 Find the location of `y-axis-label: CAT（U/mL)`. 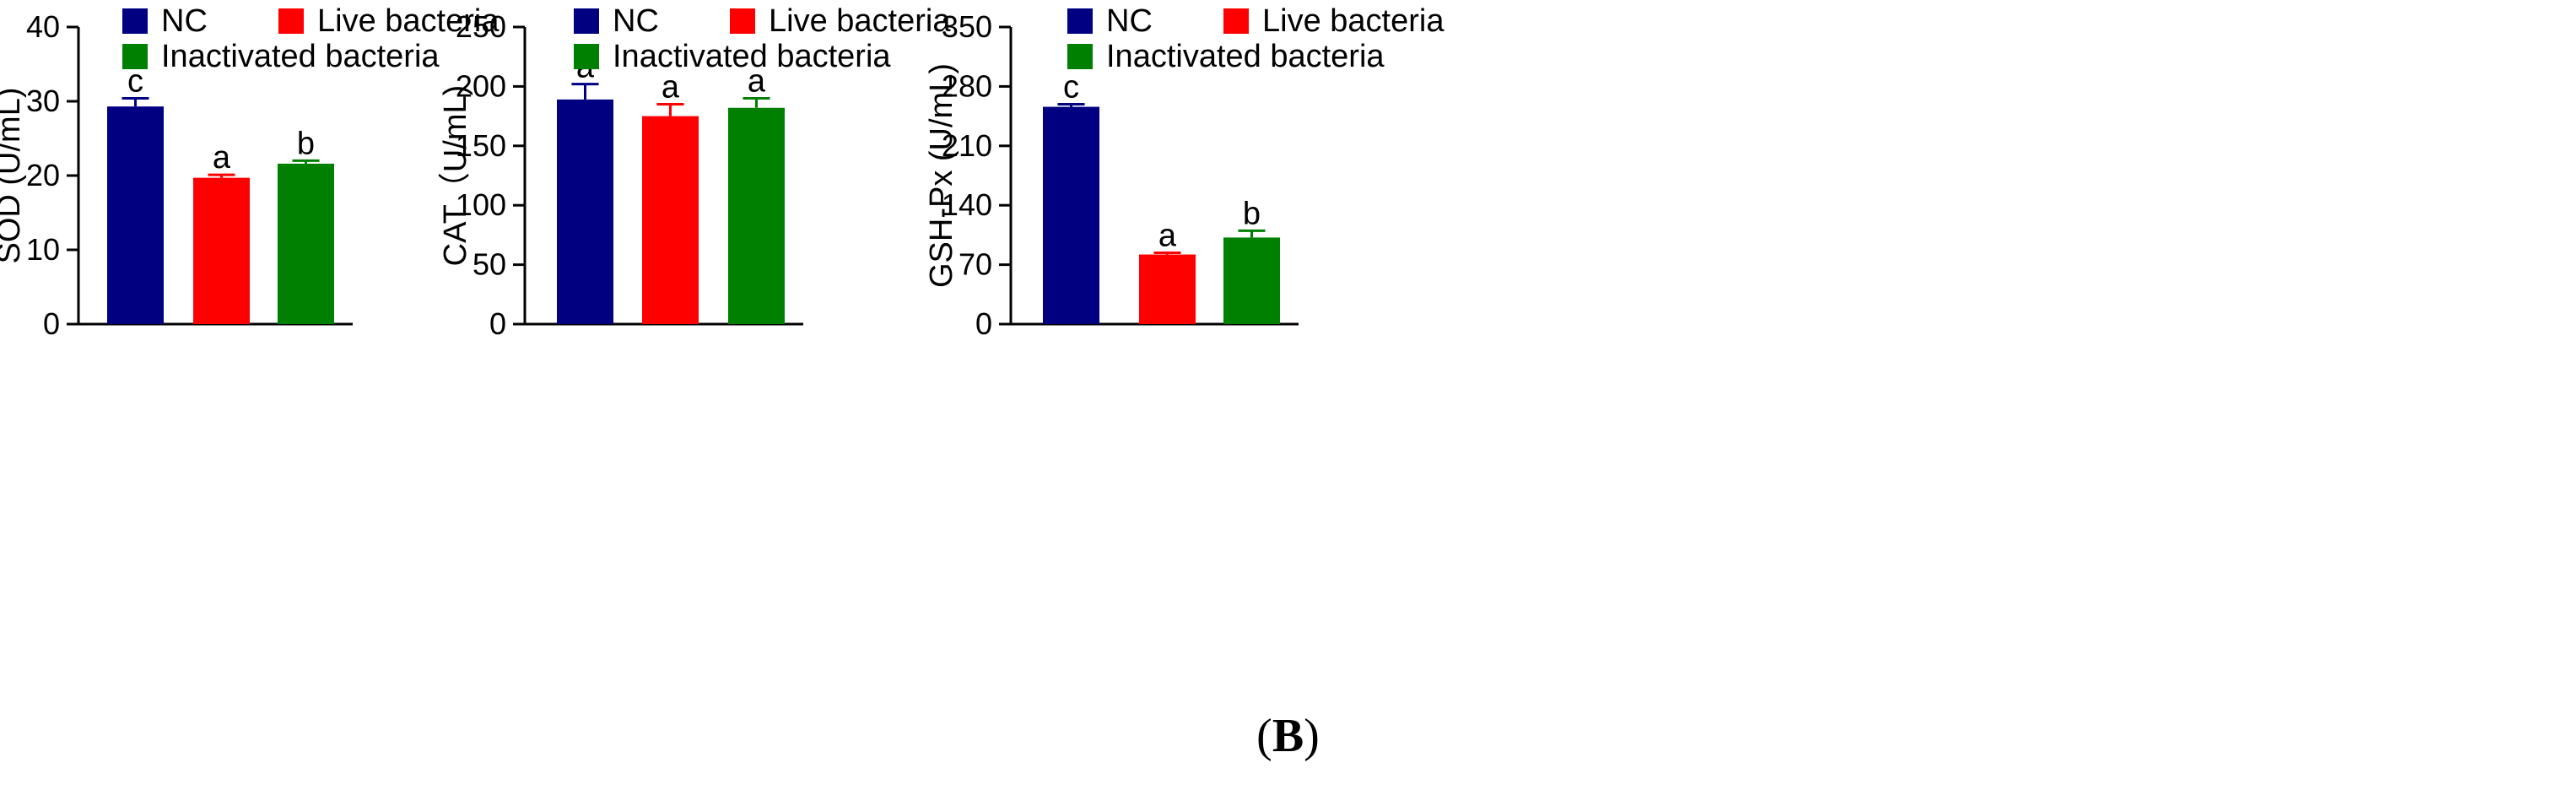

y-axis-label: CAT（U/mL) is located at coordinates (455, 176).